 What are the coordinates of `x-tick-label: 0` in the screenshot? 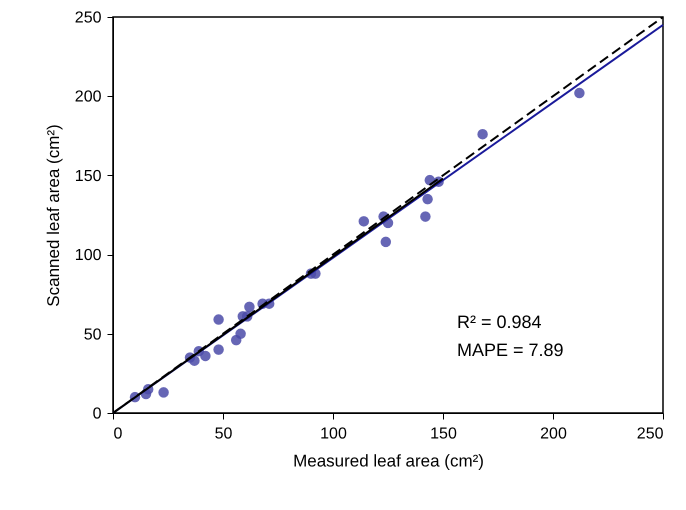 It's located at (118, 434).